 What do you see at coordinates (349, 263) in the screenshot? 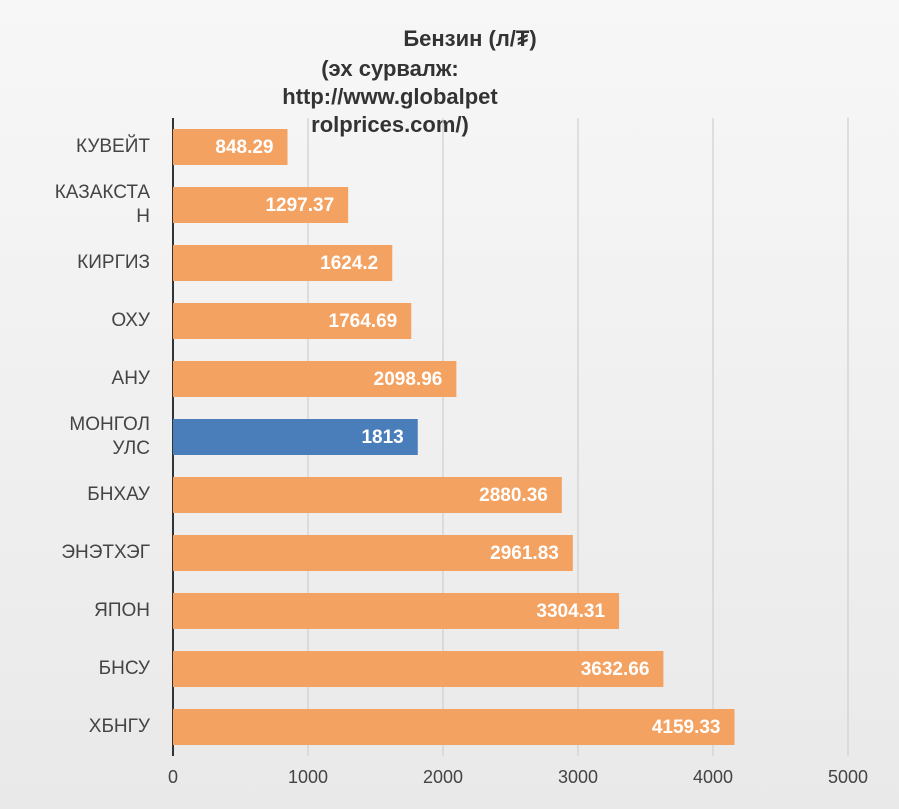
I see `data-label: 1624.2` at bounding box center [349, 263].